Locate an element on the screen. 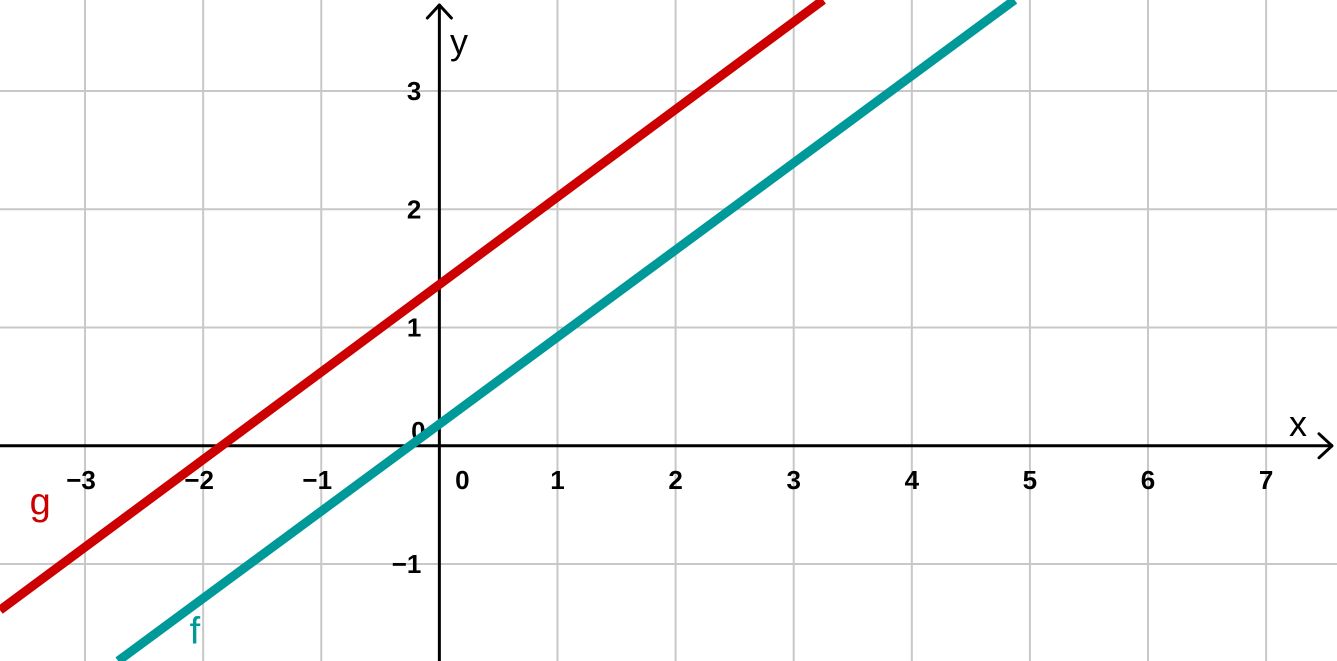  series-label-f: f is located at coordinates (195, 631).